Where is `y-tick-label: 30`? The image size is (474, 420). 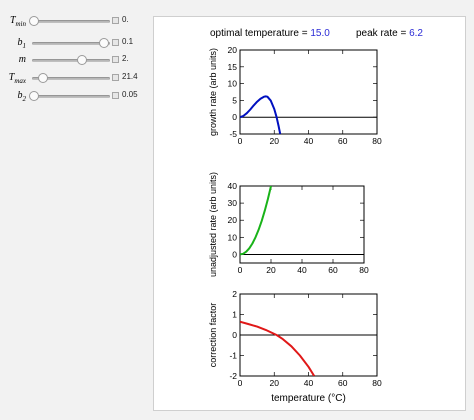
y-tick-label: 30 is located at coordinates (233, 203).